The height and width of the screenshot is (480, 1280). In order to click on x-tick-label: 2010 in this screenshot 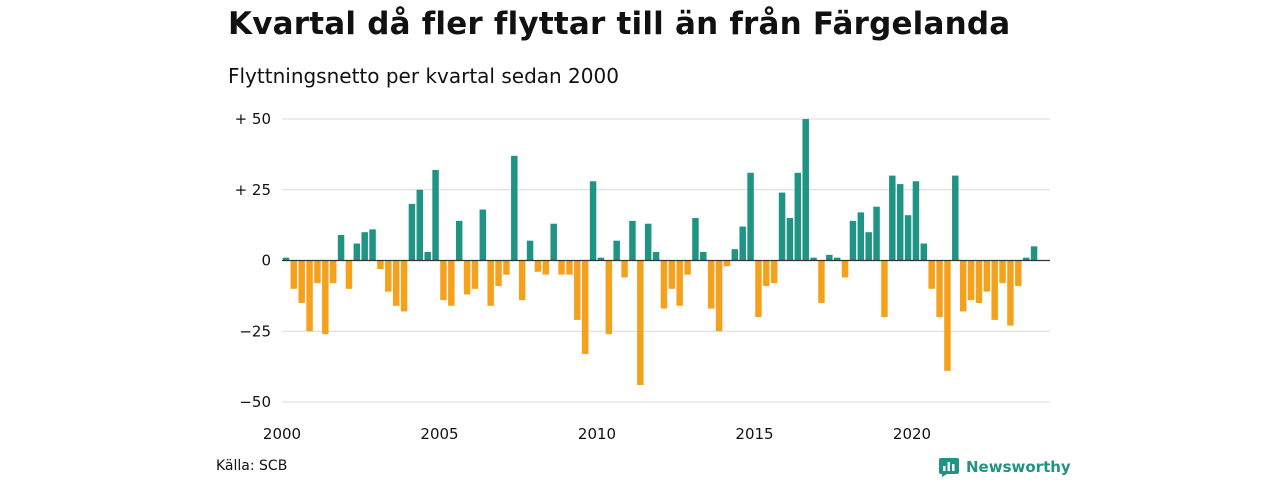, I will do `click(597, 434)`.